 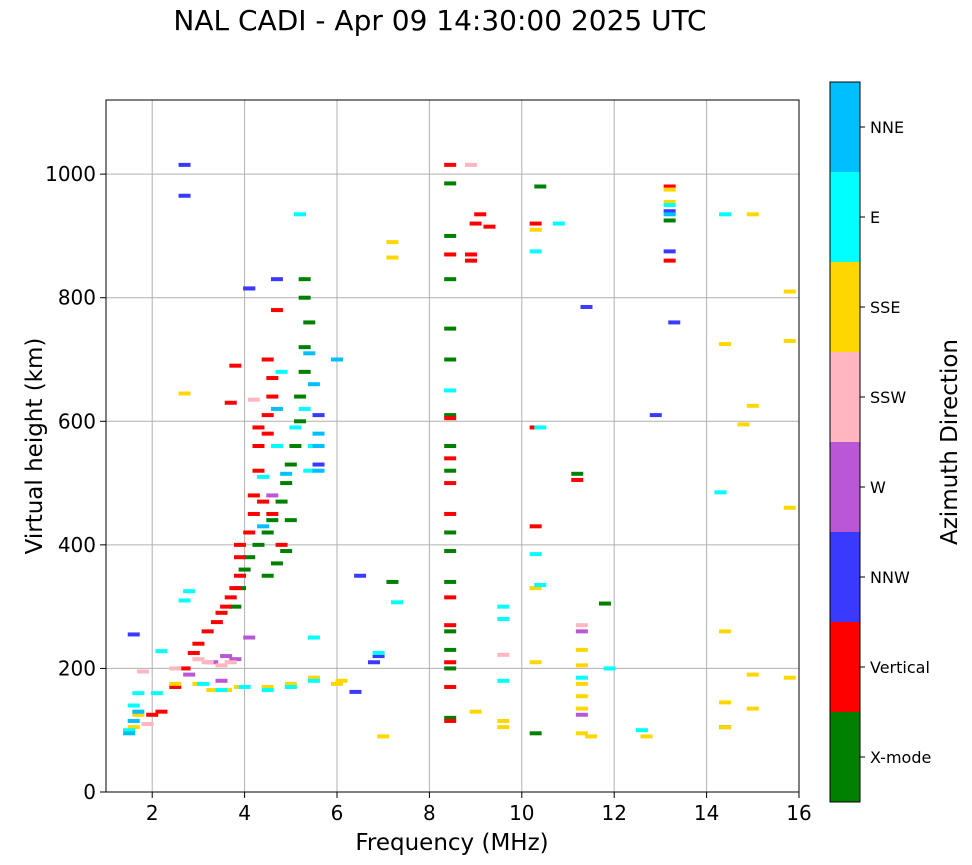 What do you see at coordinates (887, 127) in the screenshot?
I see `colorbar-tick-label: NNE` at bounding box center [887, 127].